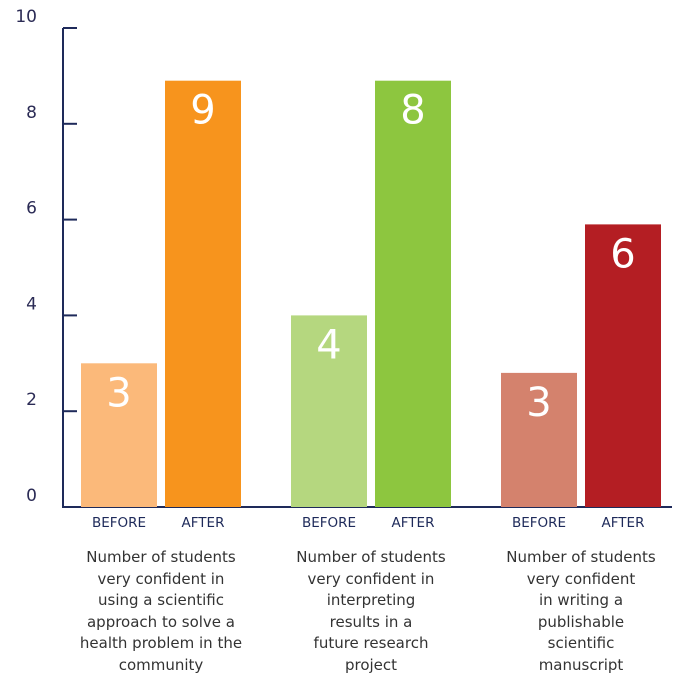 The image size is (678, 700). What do you see at coordinates (328, 345) in the screenshot?
I see `bar-value-label: 4` at bounding box center [328, 345].